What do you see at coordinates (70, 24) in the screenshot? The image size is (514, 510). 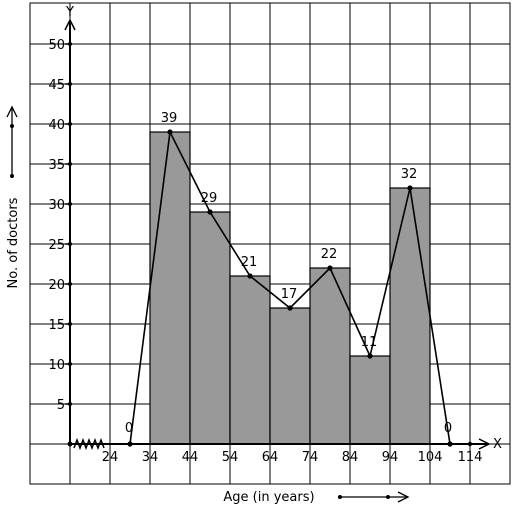 I see `y-axis-arrowhead` at bounding box center [70, 24].